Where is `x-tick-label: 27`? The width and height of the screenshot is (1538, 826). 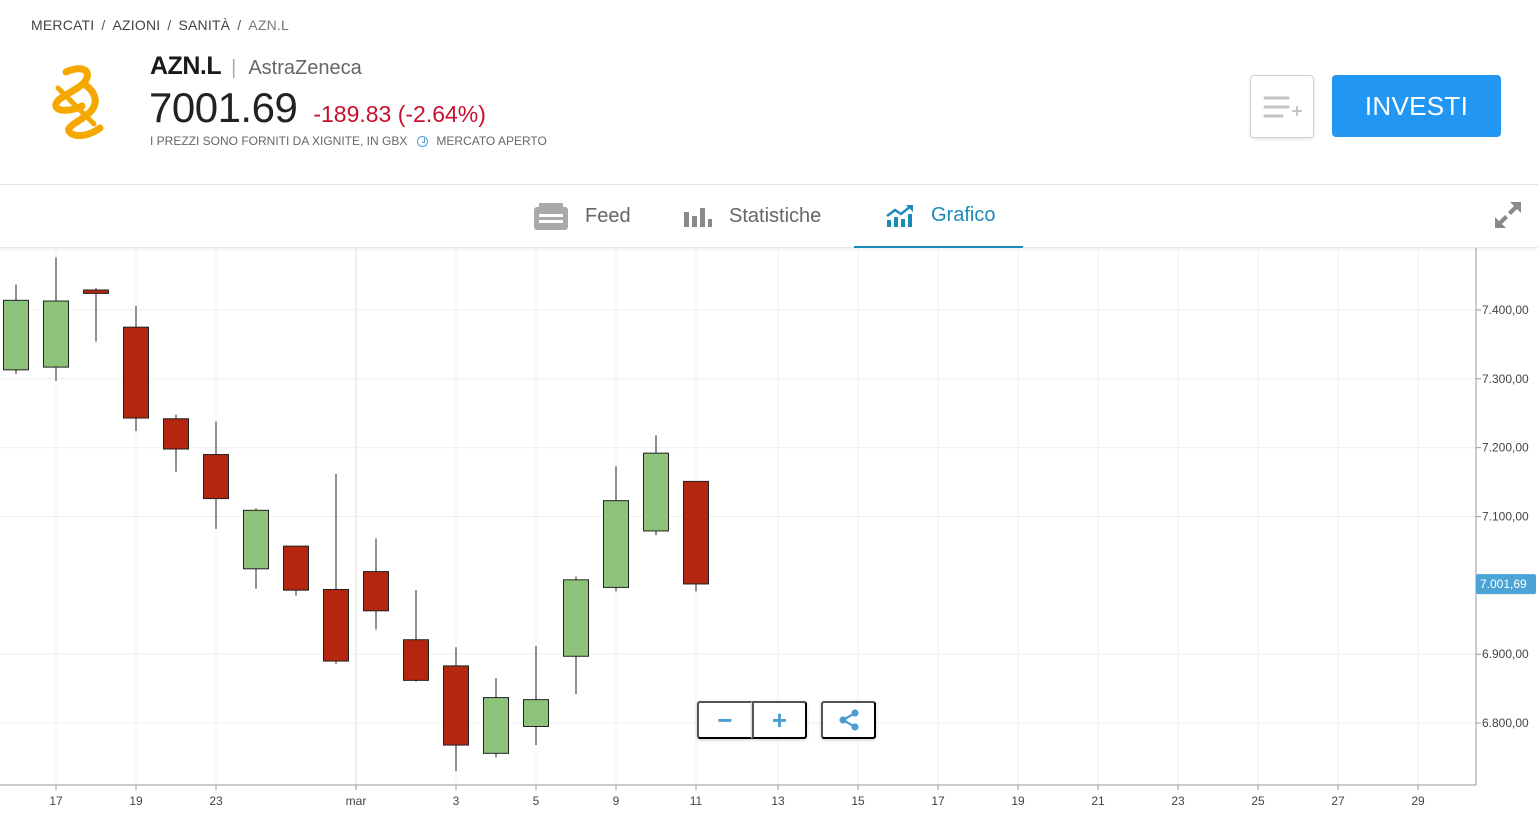 x-tick-label: 27 is located at coordinates (1338, 801).